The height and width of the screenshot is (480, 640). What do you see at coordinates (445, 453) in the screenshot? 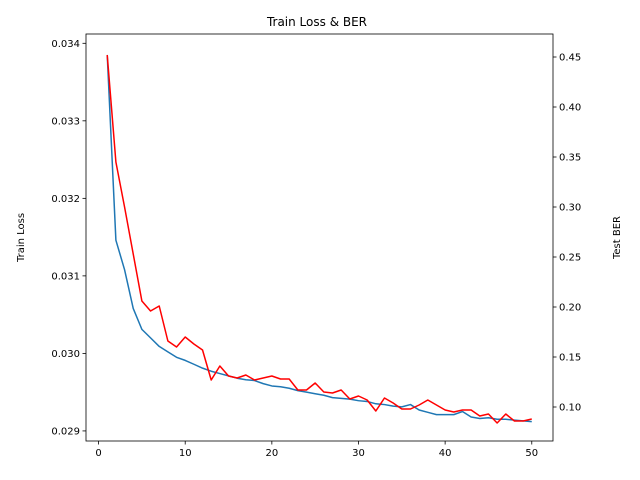
I see `x-tick-label: 40` at bounding box center [445, 453].